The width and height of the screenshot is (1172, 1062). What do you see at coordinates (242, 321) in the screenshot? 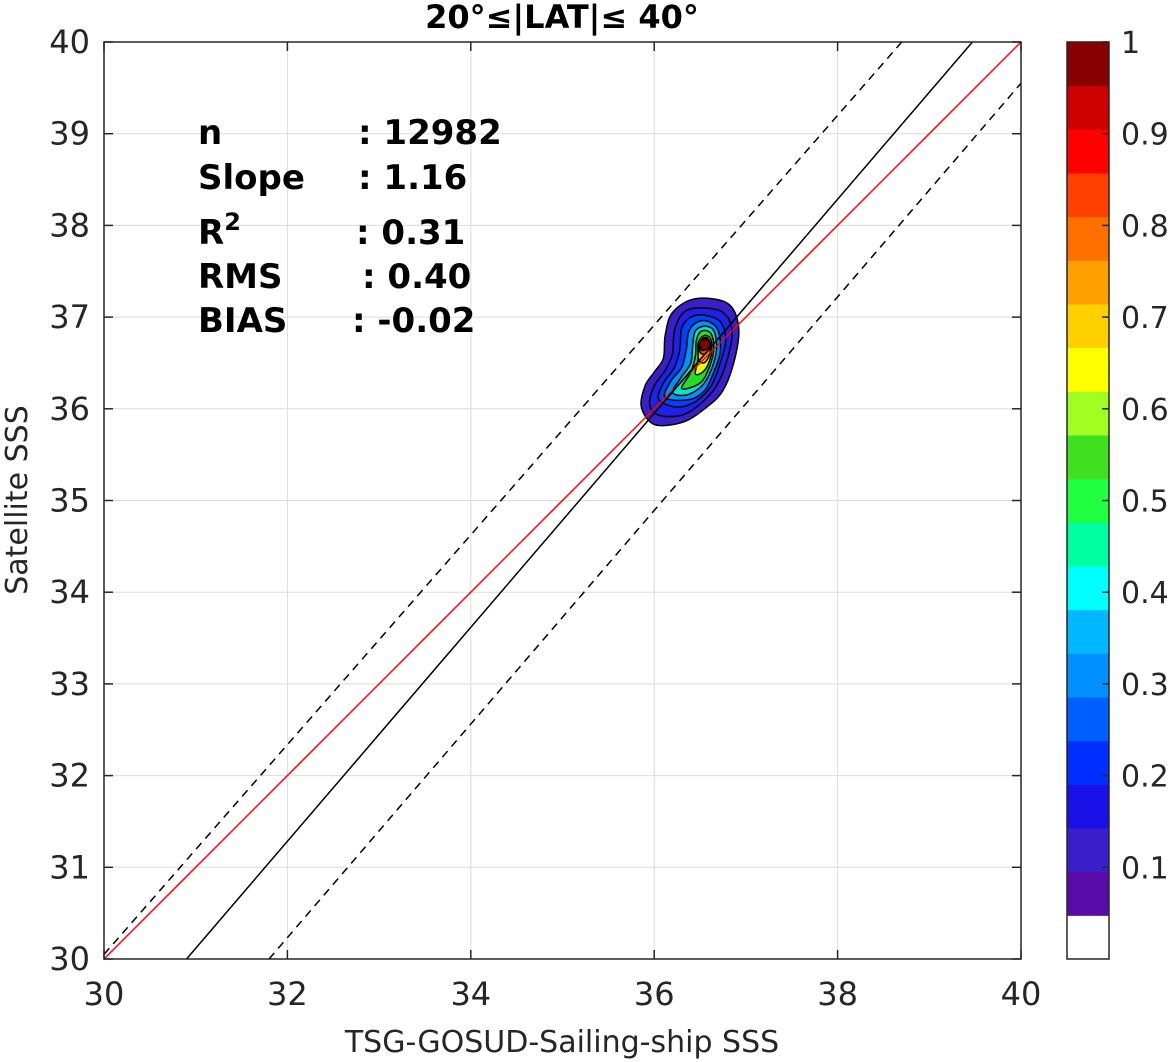
I see `stat-label: BIAS` at bounding box center [242, 321].